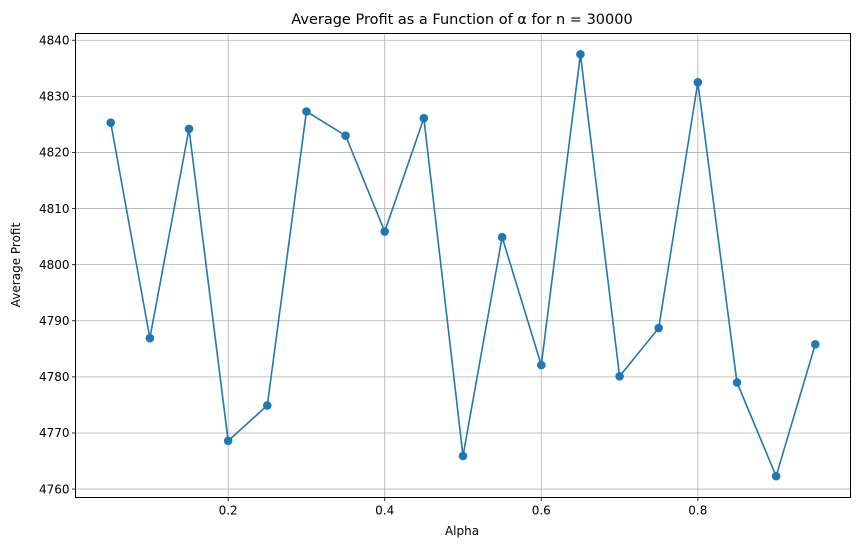 This screenshot has width=859, height=547. Describe the element at coordinates (54, 265) in the screenshot. I see `y-tick-label: 4800` at that location.